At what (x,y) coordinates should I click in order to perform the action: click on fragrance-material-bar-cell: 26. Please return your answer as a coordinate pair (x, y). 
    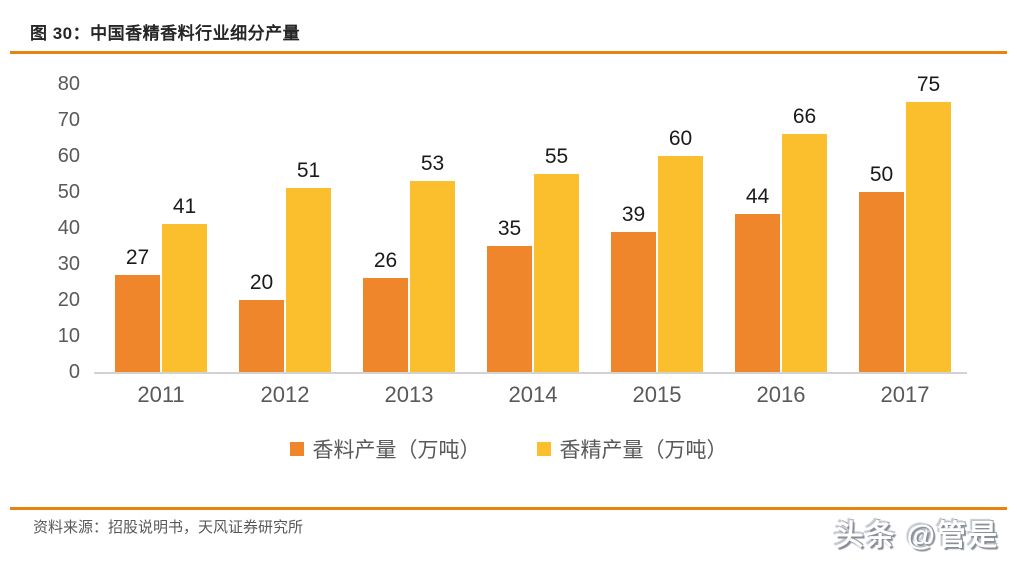
    Looking at the image, I should click on (385, 310).